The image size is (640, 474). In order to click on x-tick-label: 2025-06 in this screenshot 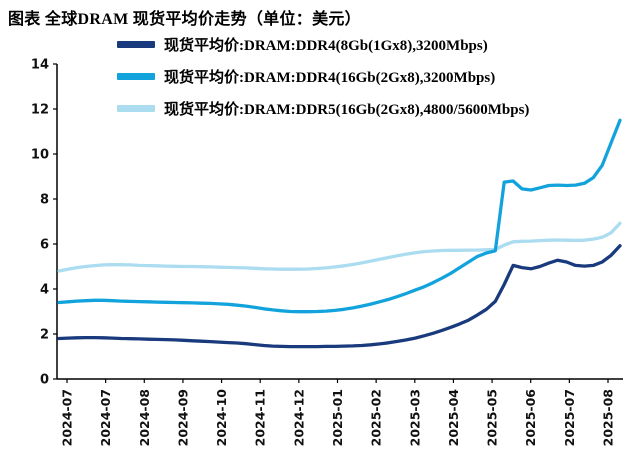, I will do `click(530, 418)`.